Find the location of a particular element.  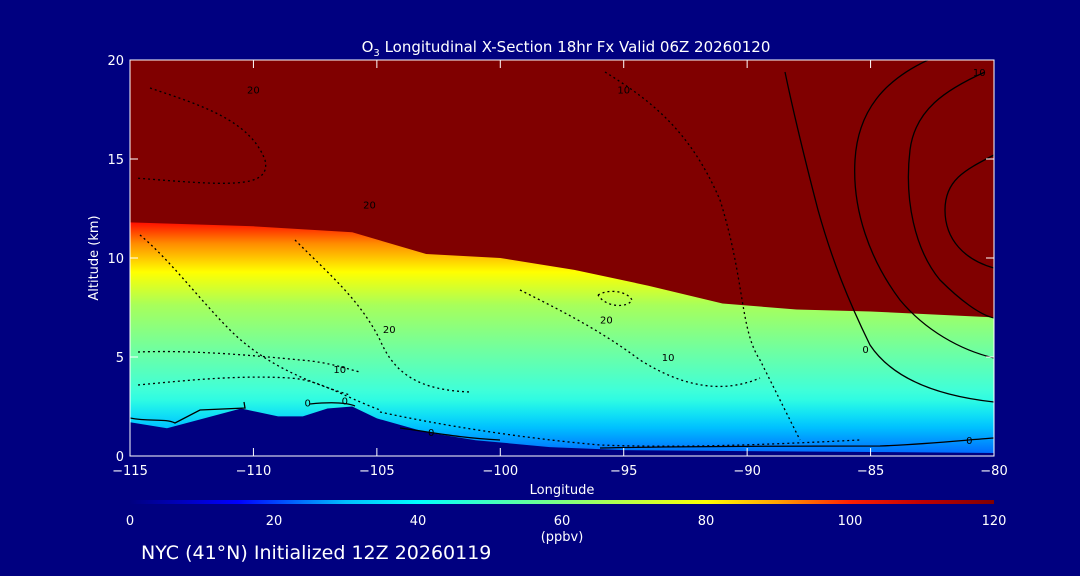

title-subscript: 3 is located at coordinates (376, 53).